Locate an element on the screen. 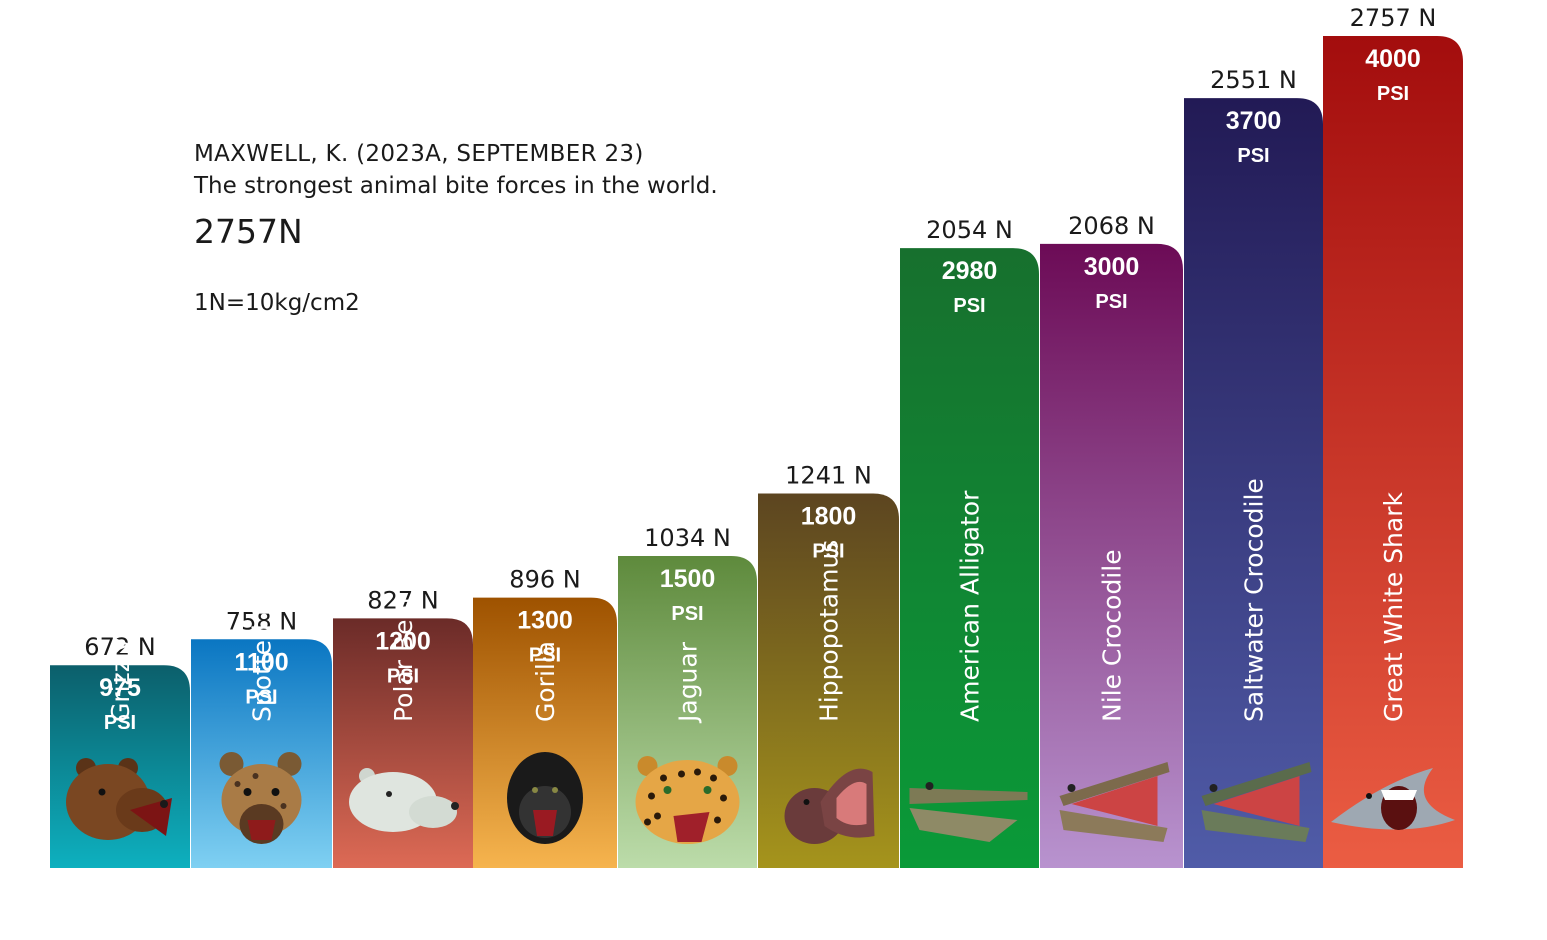 This screenshot has width=1547, height=940. psi-value: 3700 is located at coordinates (1254, 121).